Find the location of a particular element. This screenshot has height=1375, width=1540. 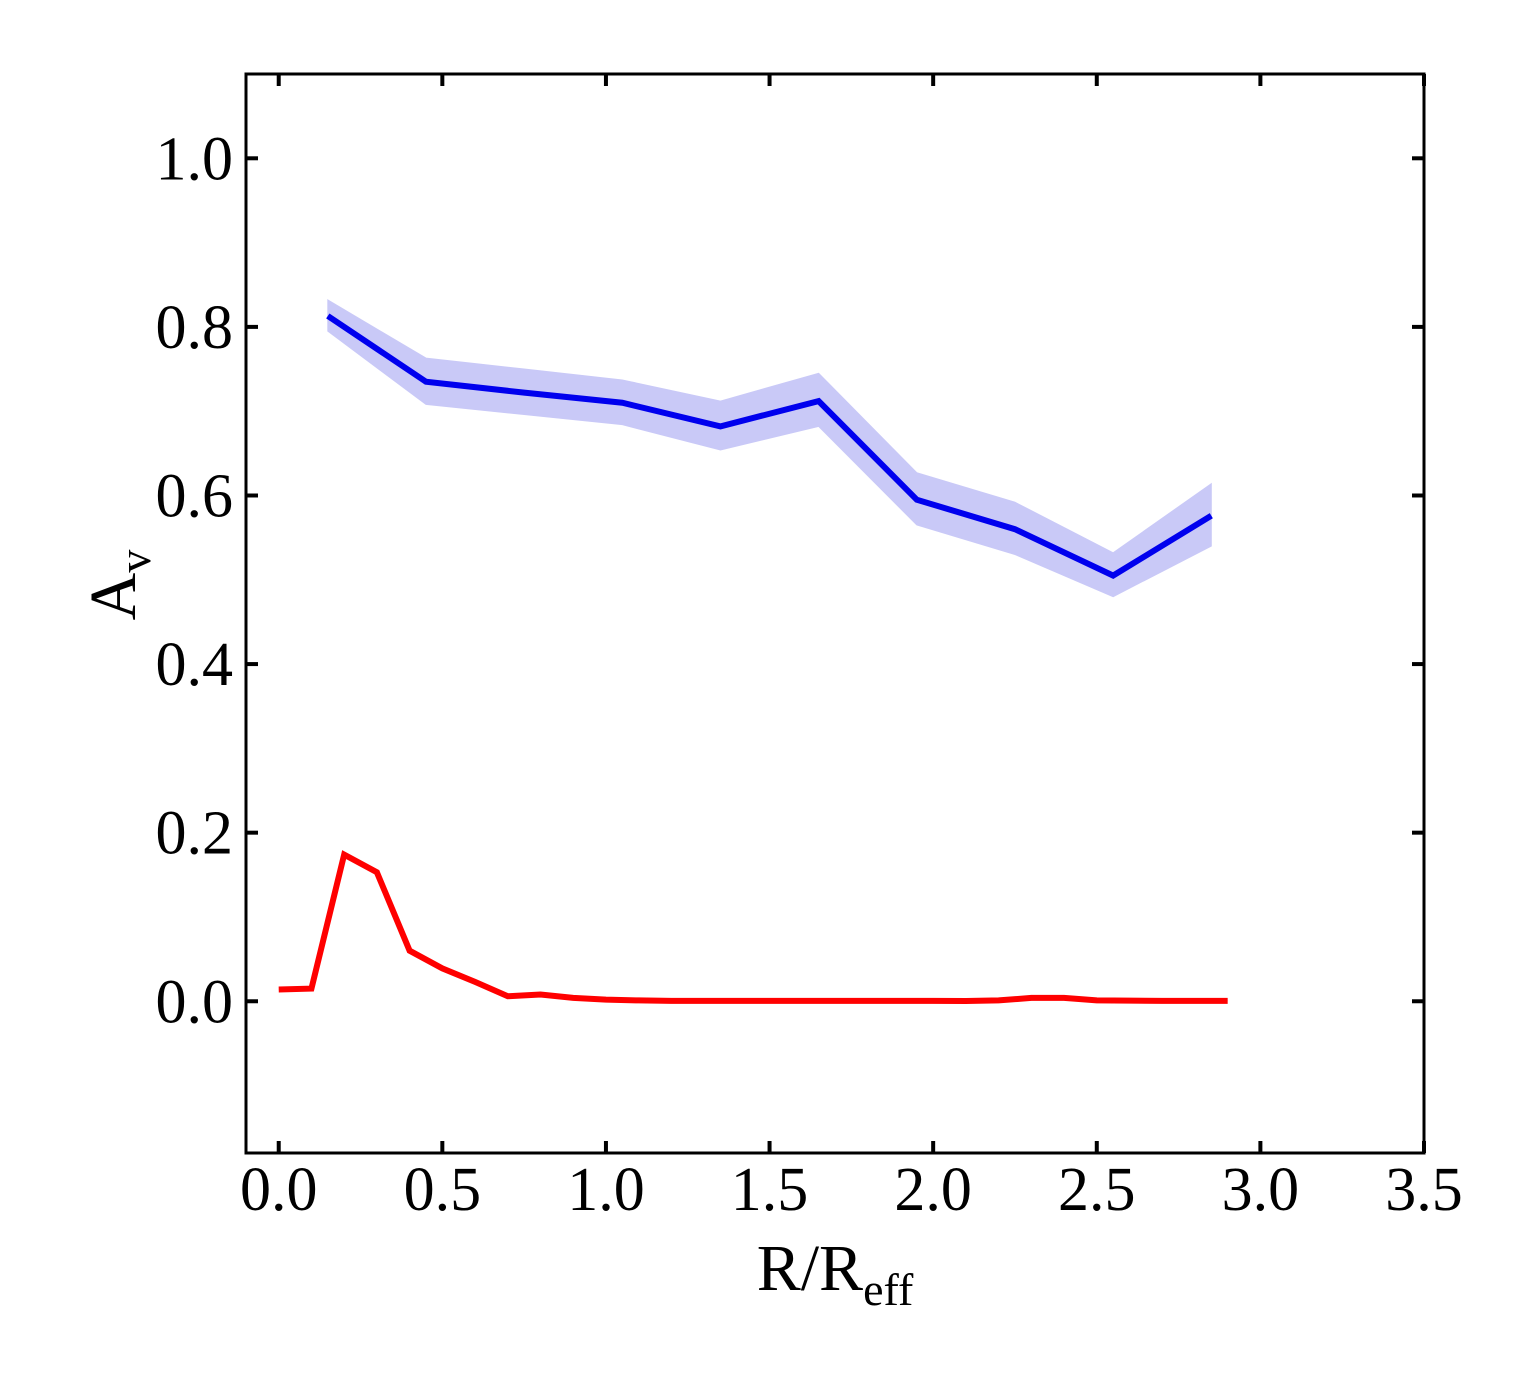

y-axis-label-sub: v is located at coordinates (134, 561).